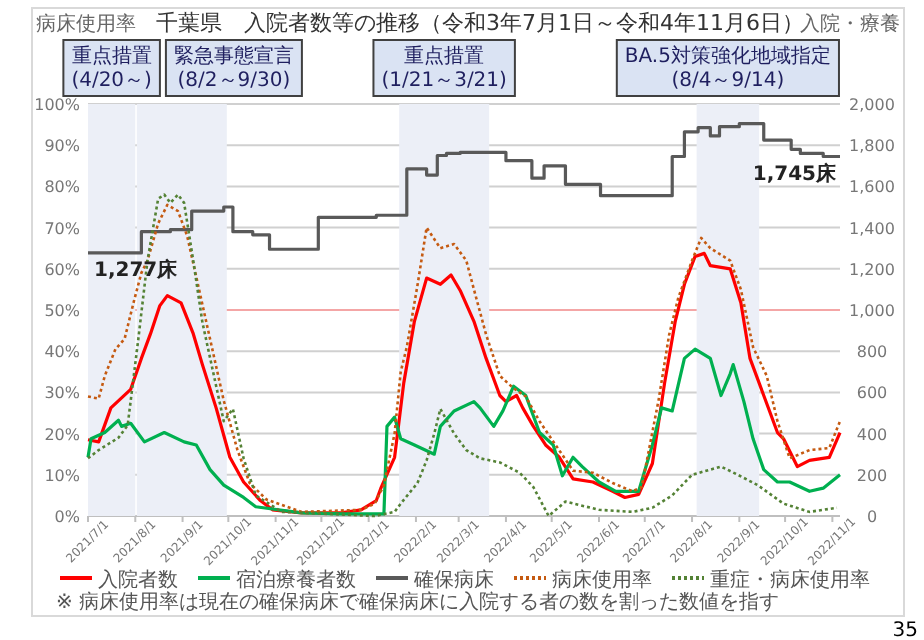 This screenshot has width=924, height=640. I want to click on y2-tick-label: 1,200, so click(872, 269).